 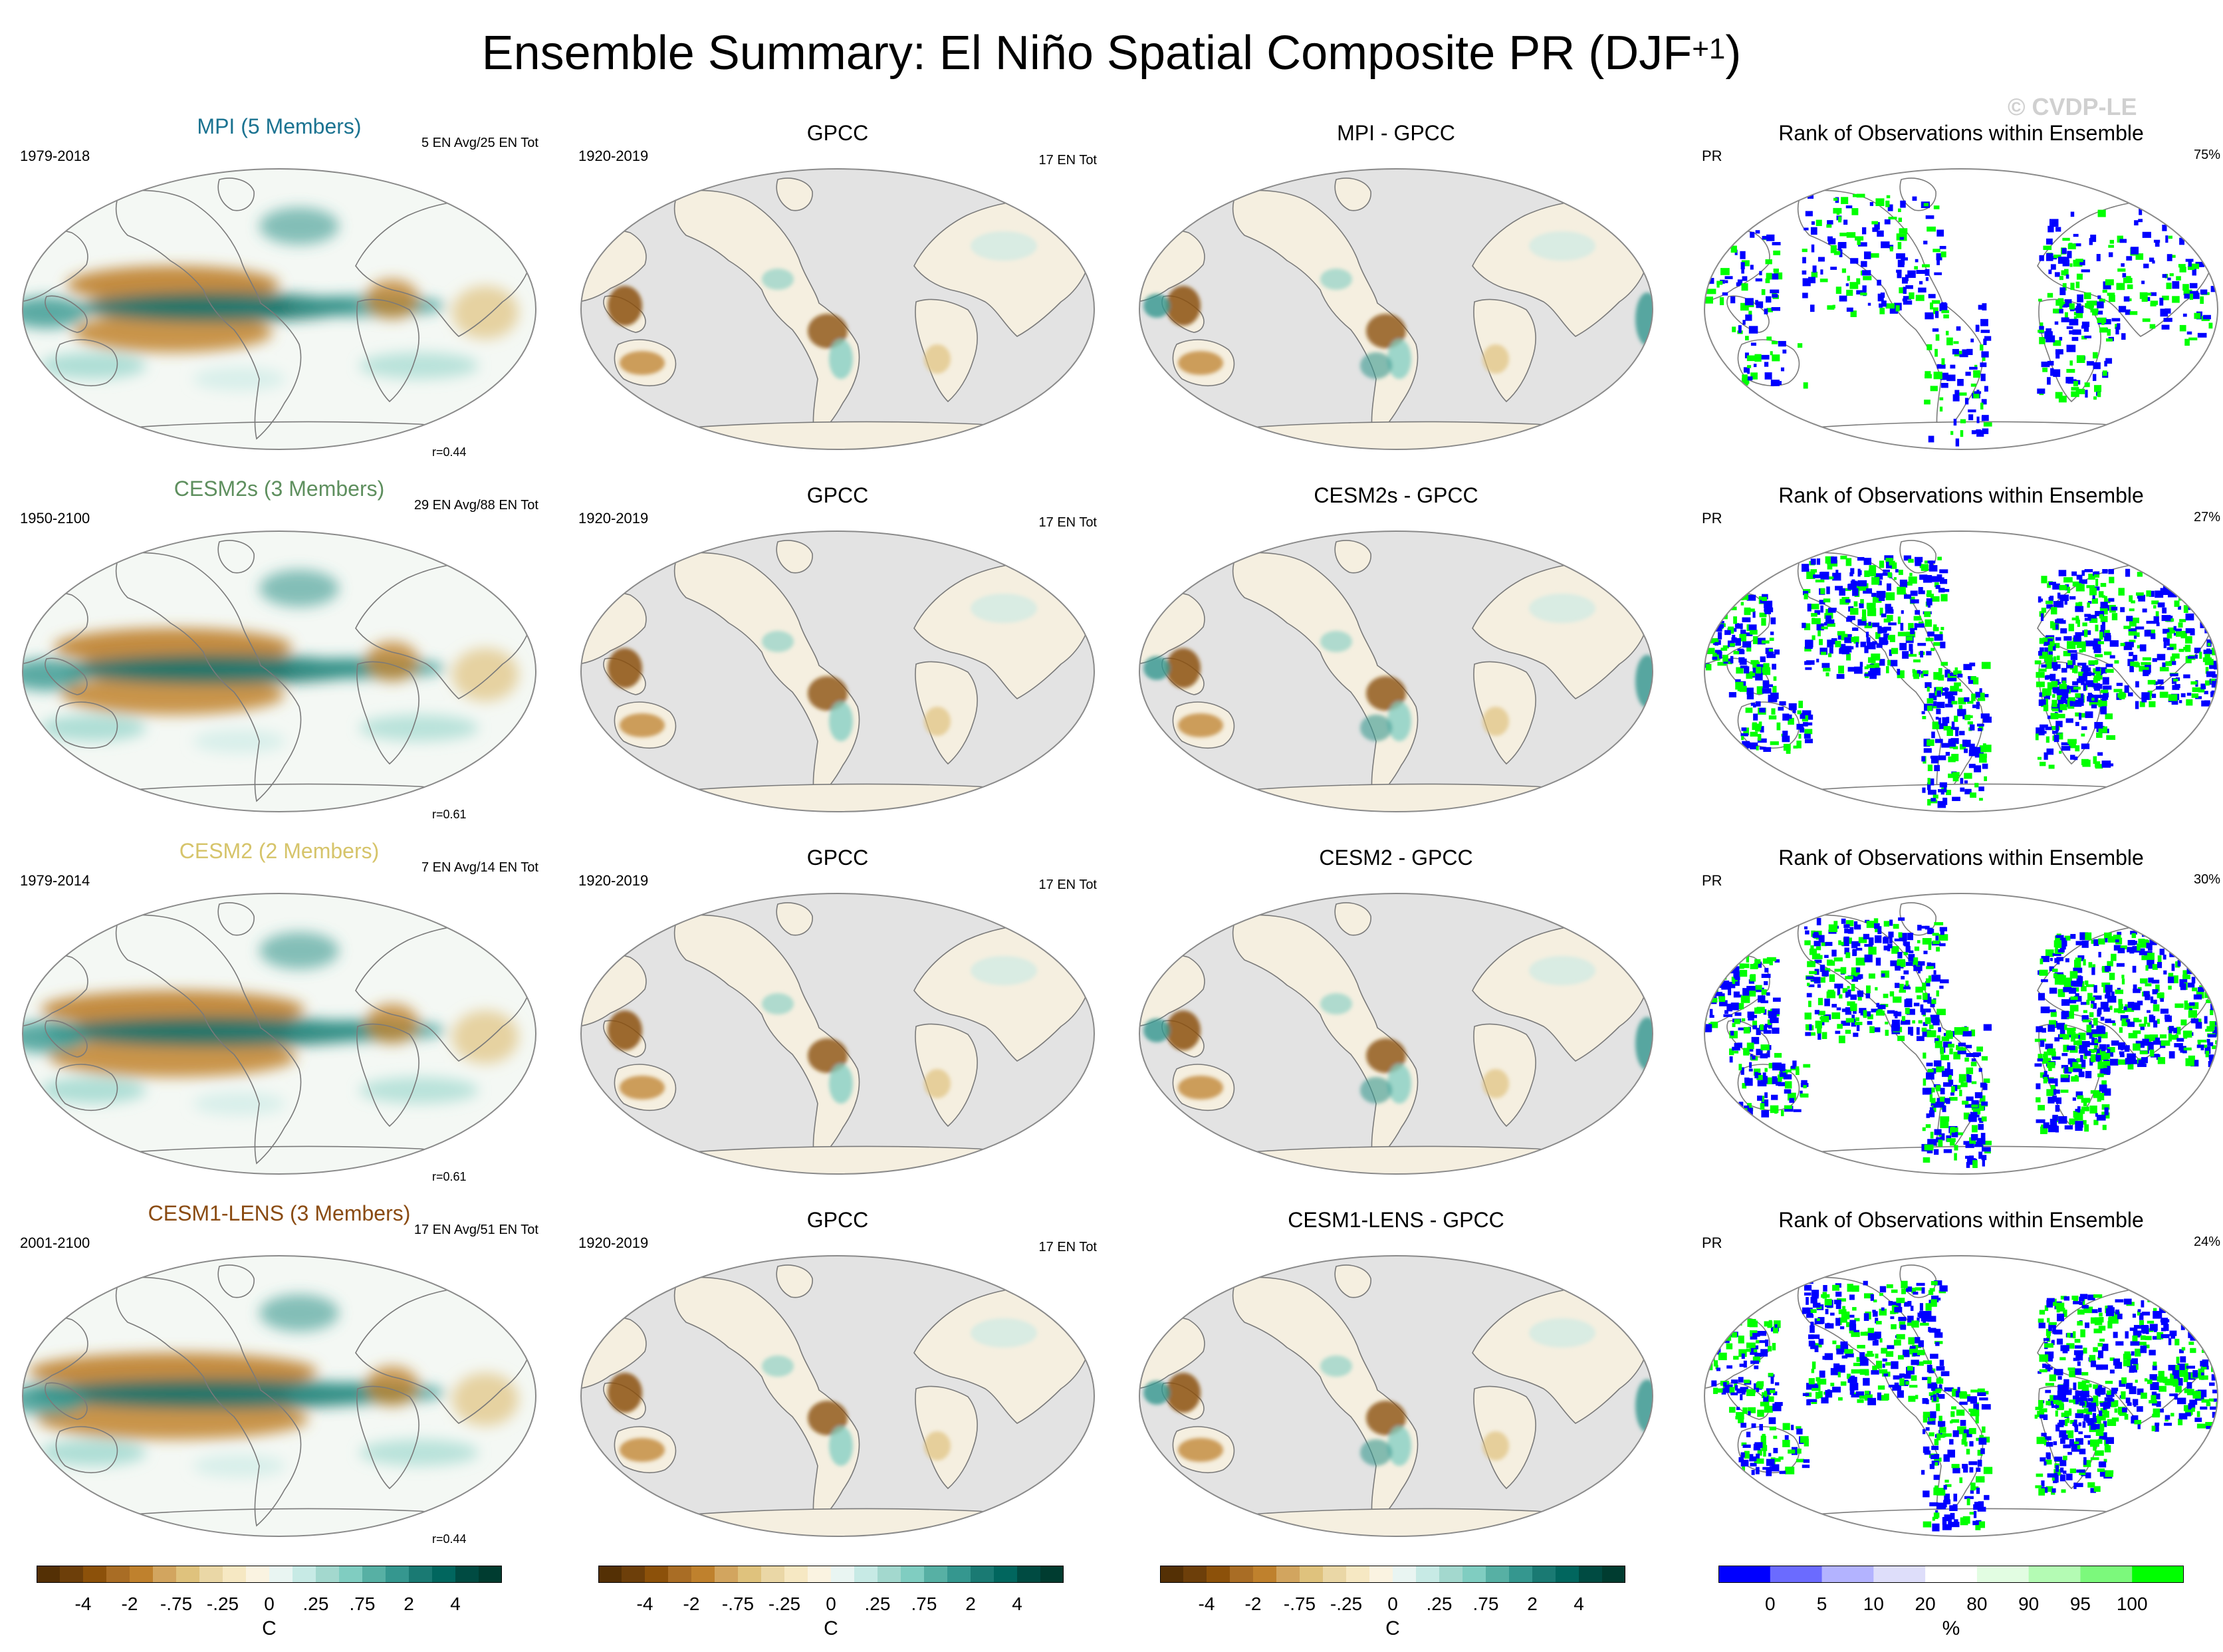 I want to click on model-years: 1979-2018, so click(x=55, y=156).